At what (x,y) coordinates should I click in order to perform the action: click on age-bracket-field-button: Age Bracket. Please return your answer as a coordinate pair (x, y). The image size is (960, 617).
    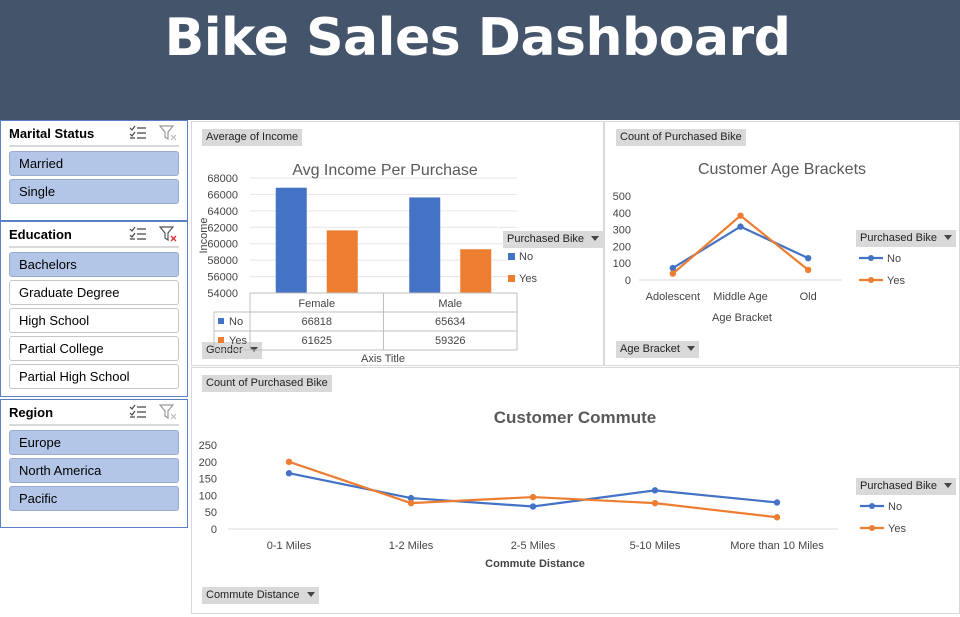
    Looking at the image, I should click on (657, 349).